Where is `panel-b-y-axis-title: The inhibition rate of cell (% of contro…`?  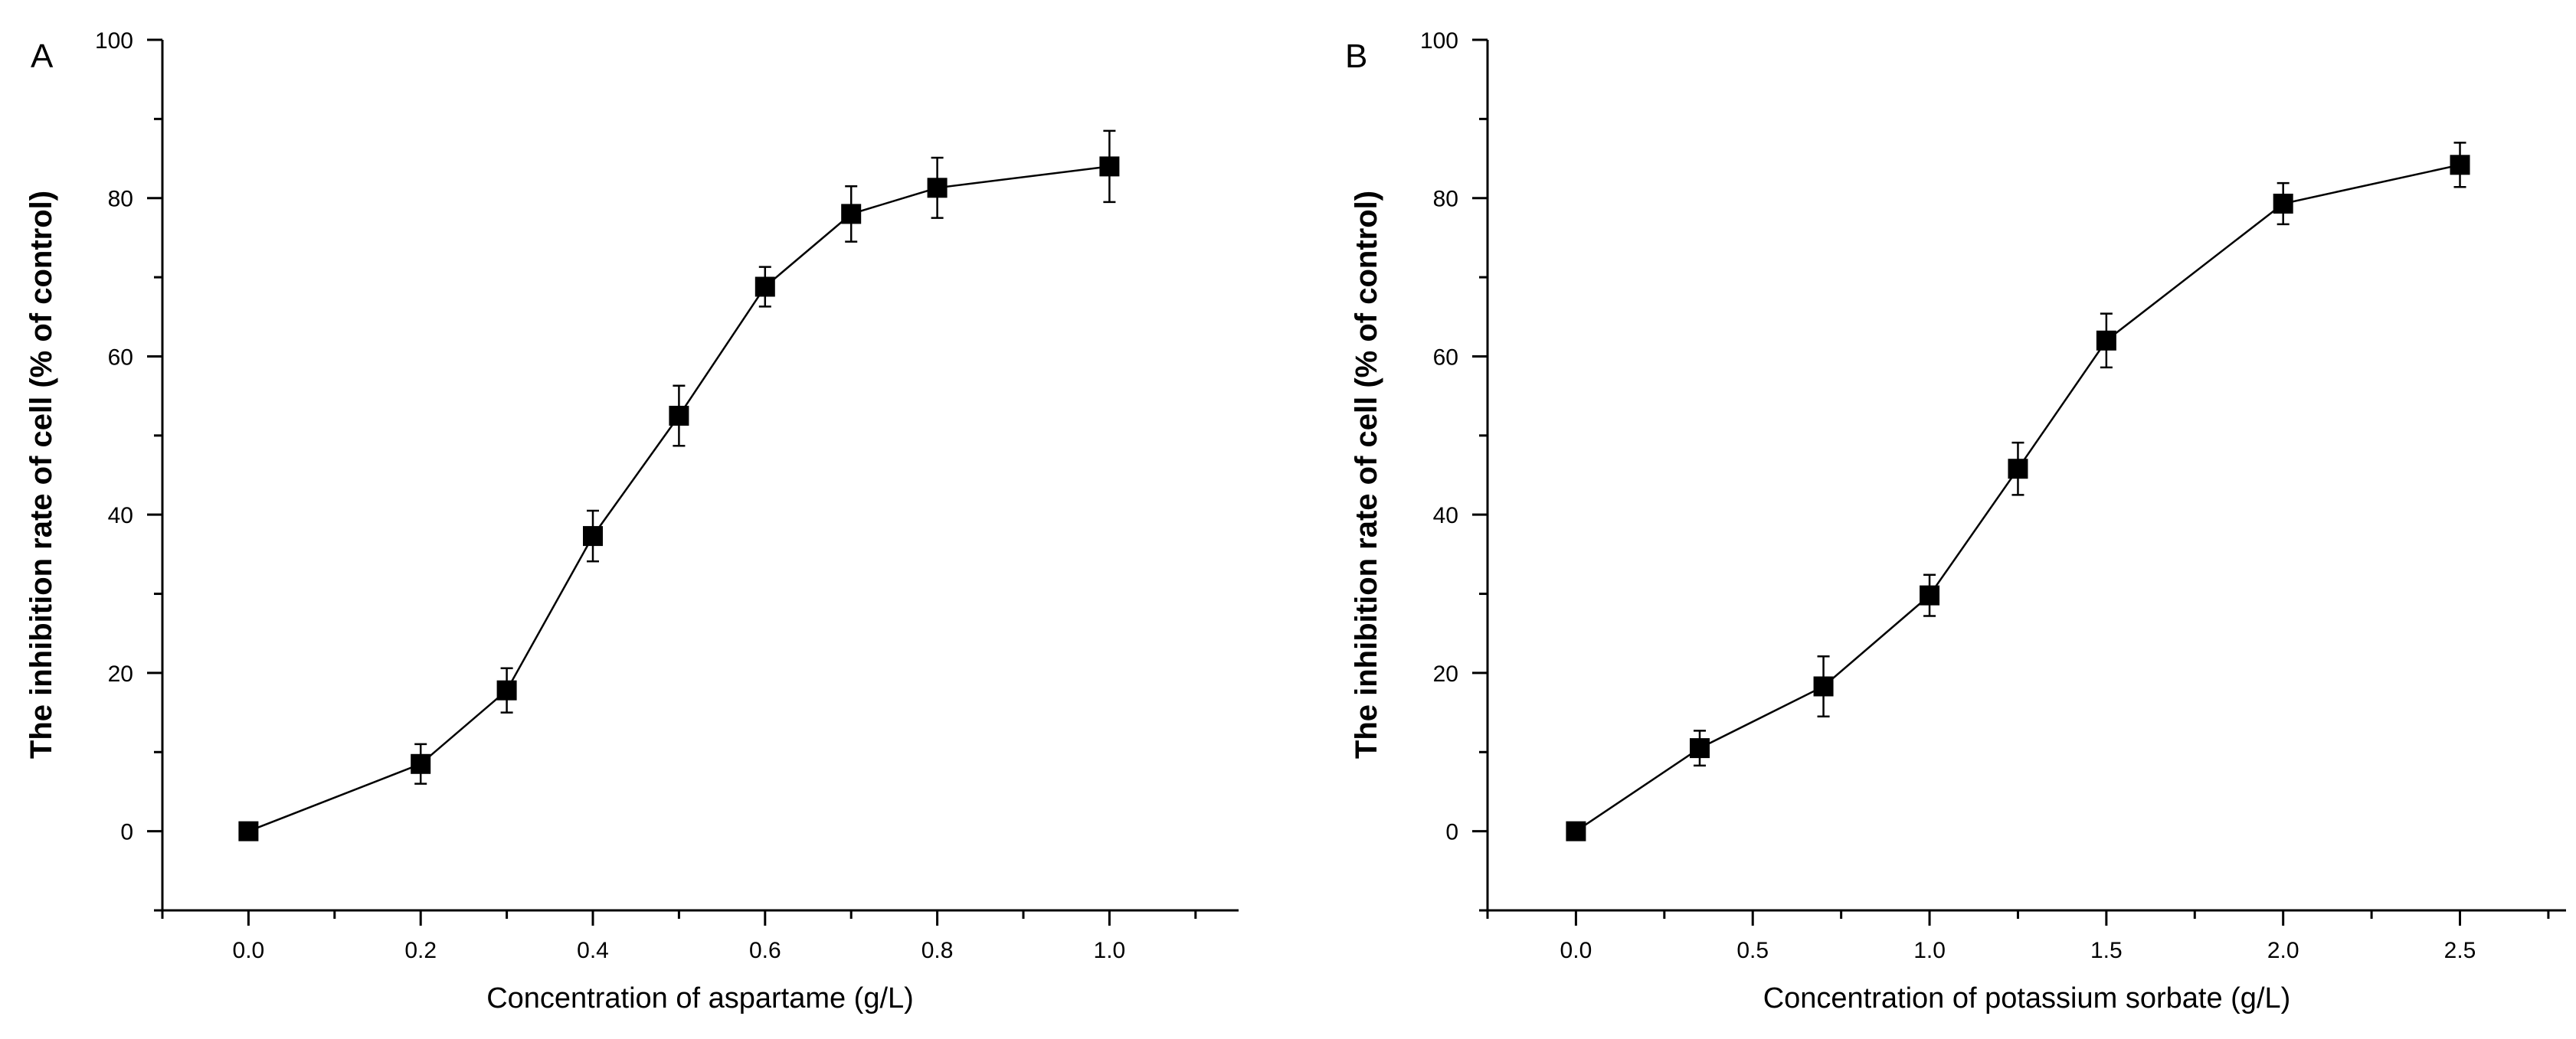 panel-b-y-axis-title: The inhibition rate of cell (% of contro… is located at coordinates (1366, 475).